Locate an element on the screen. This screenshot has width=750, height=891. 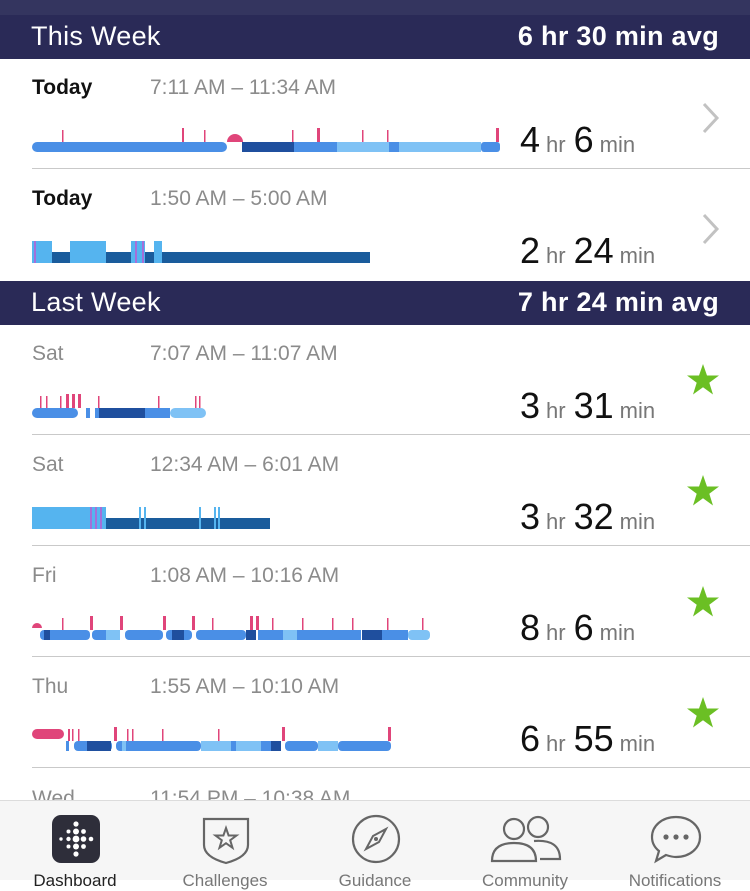
sleep-time-range: 7:07 AM – 11:07 AM is located at coordinates (244, 353).